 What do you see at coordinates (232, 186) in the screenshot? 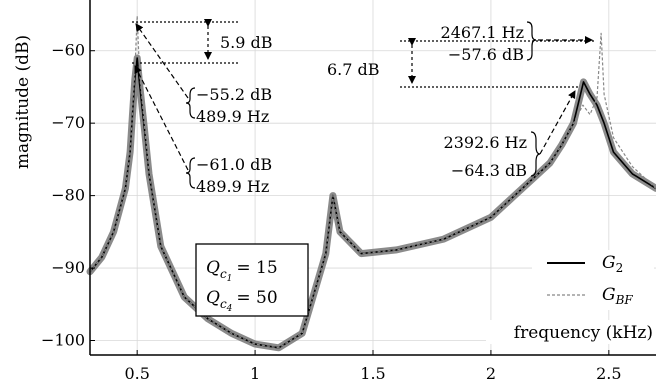
I see `peak-g2-left-hz: 489.9 Hz` at bounding box center [232, 186].